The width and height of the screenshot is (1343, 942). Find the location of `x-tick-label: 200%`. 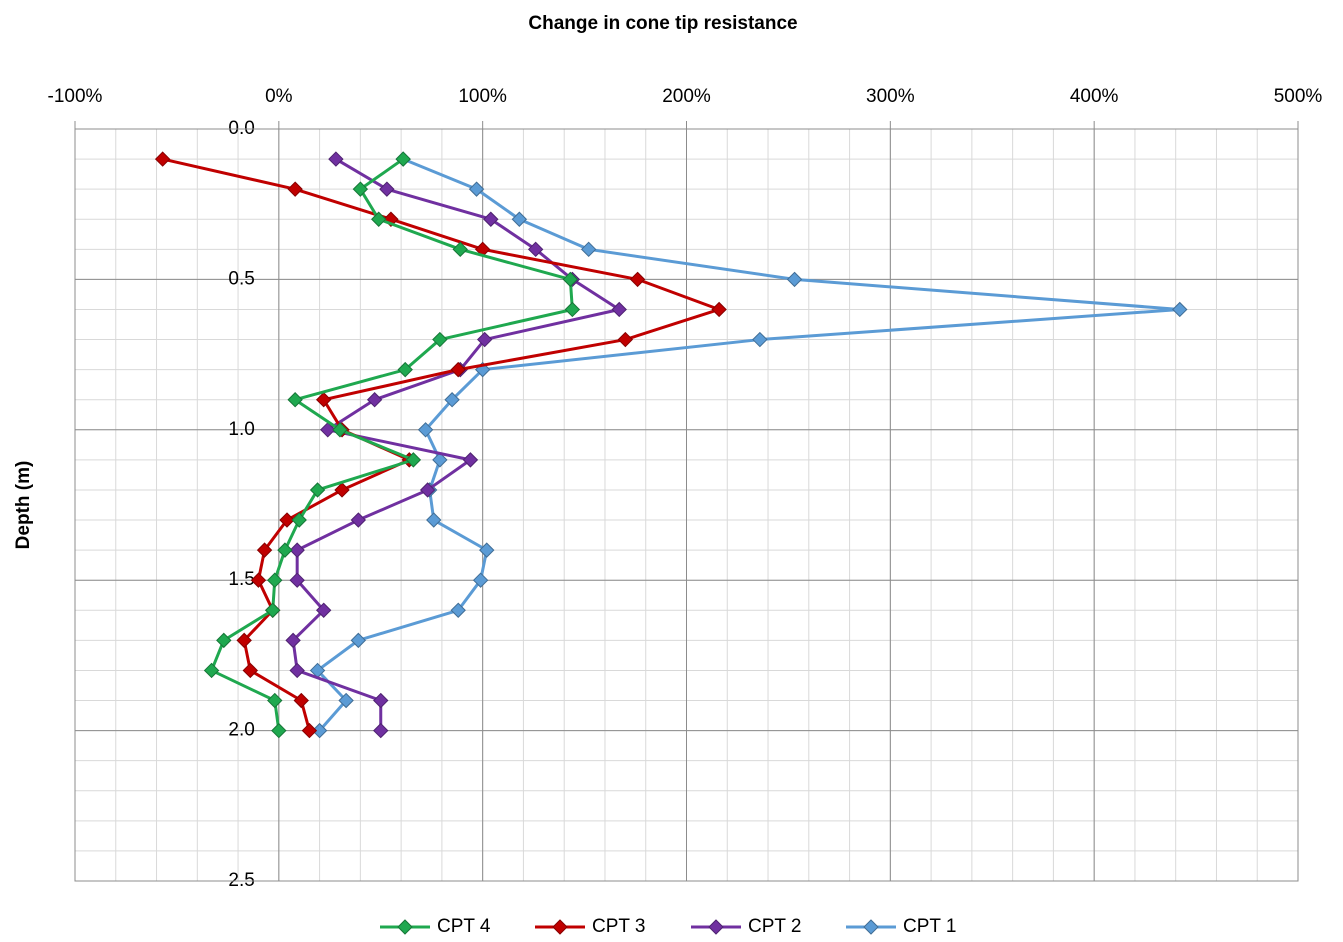

x-tick-label: 200% is located at coordinates (686, 96).